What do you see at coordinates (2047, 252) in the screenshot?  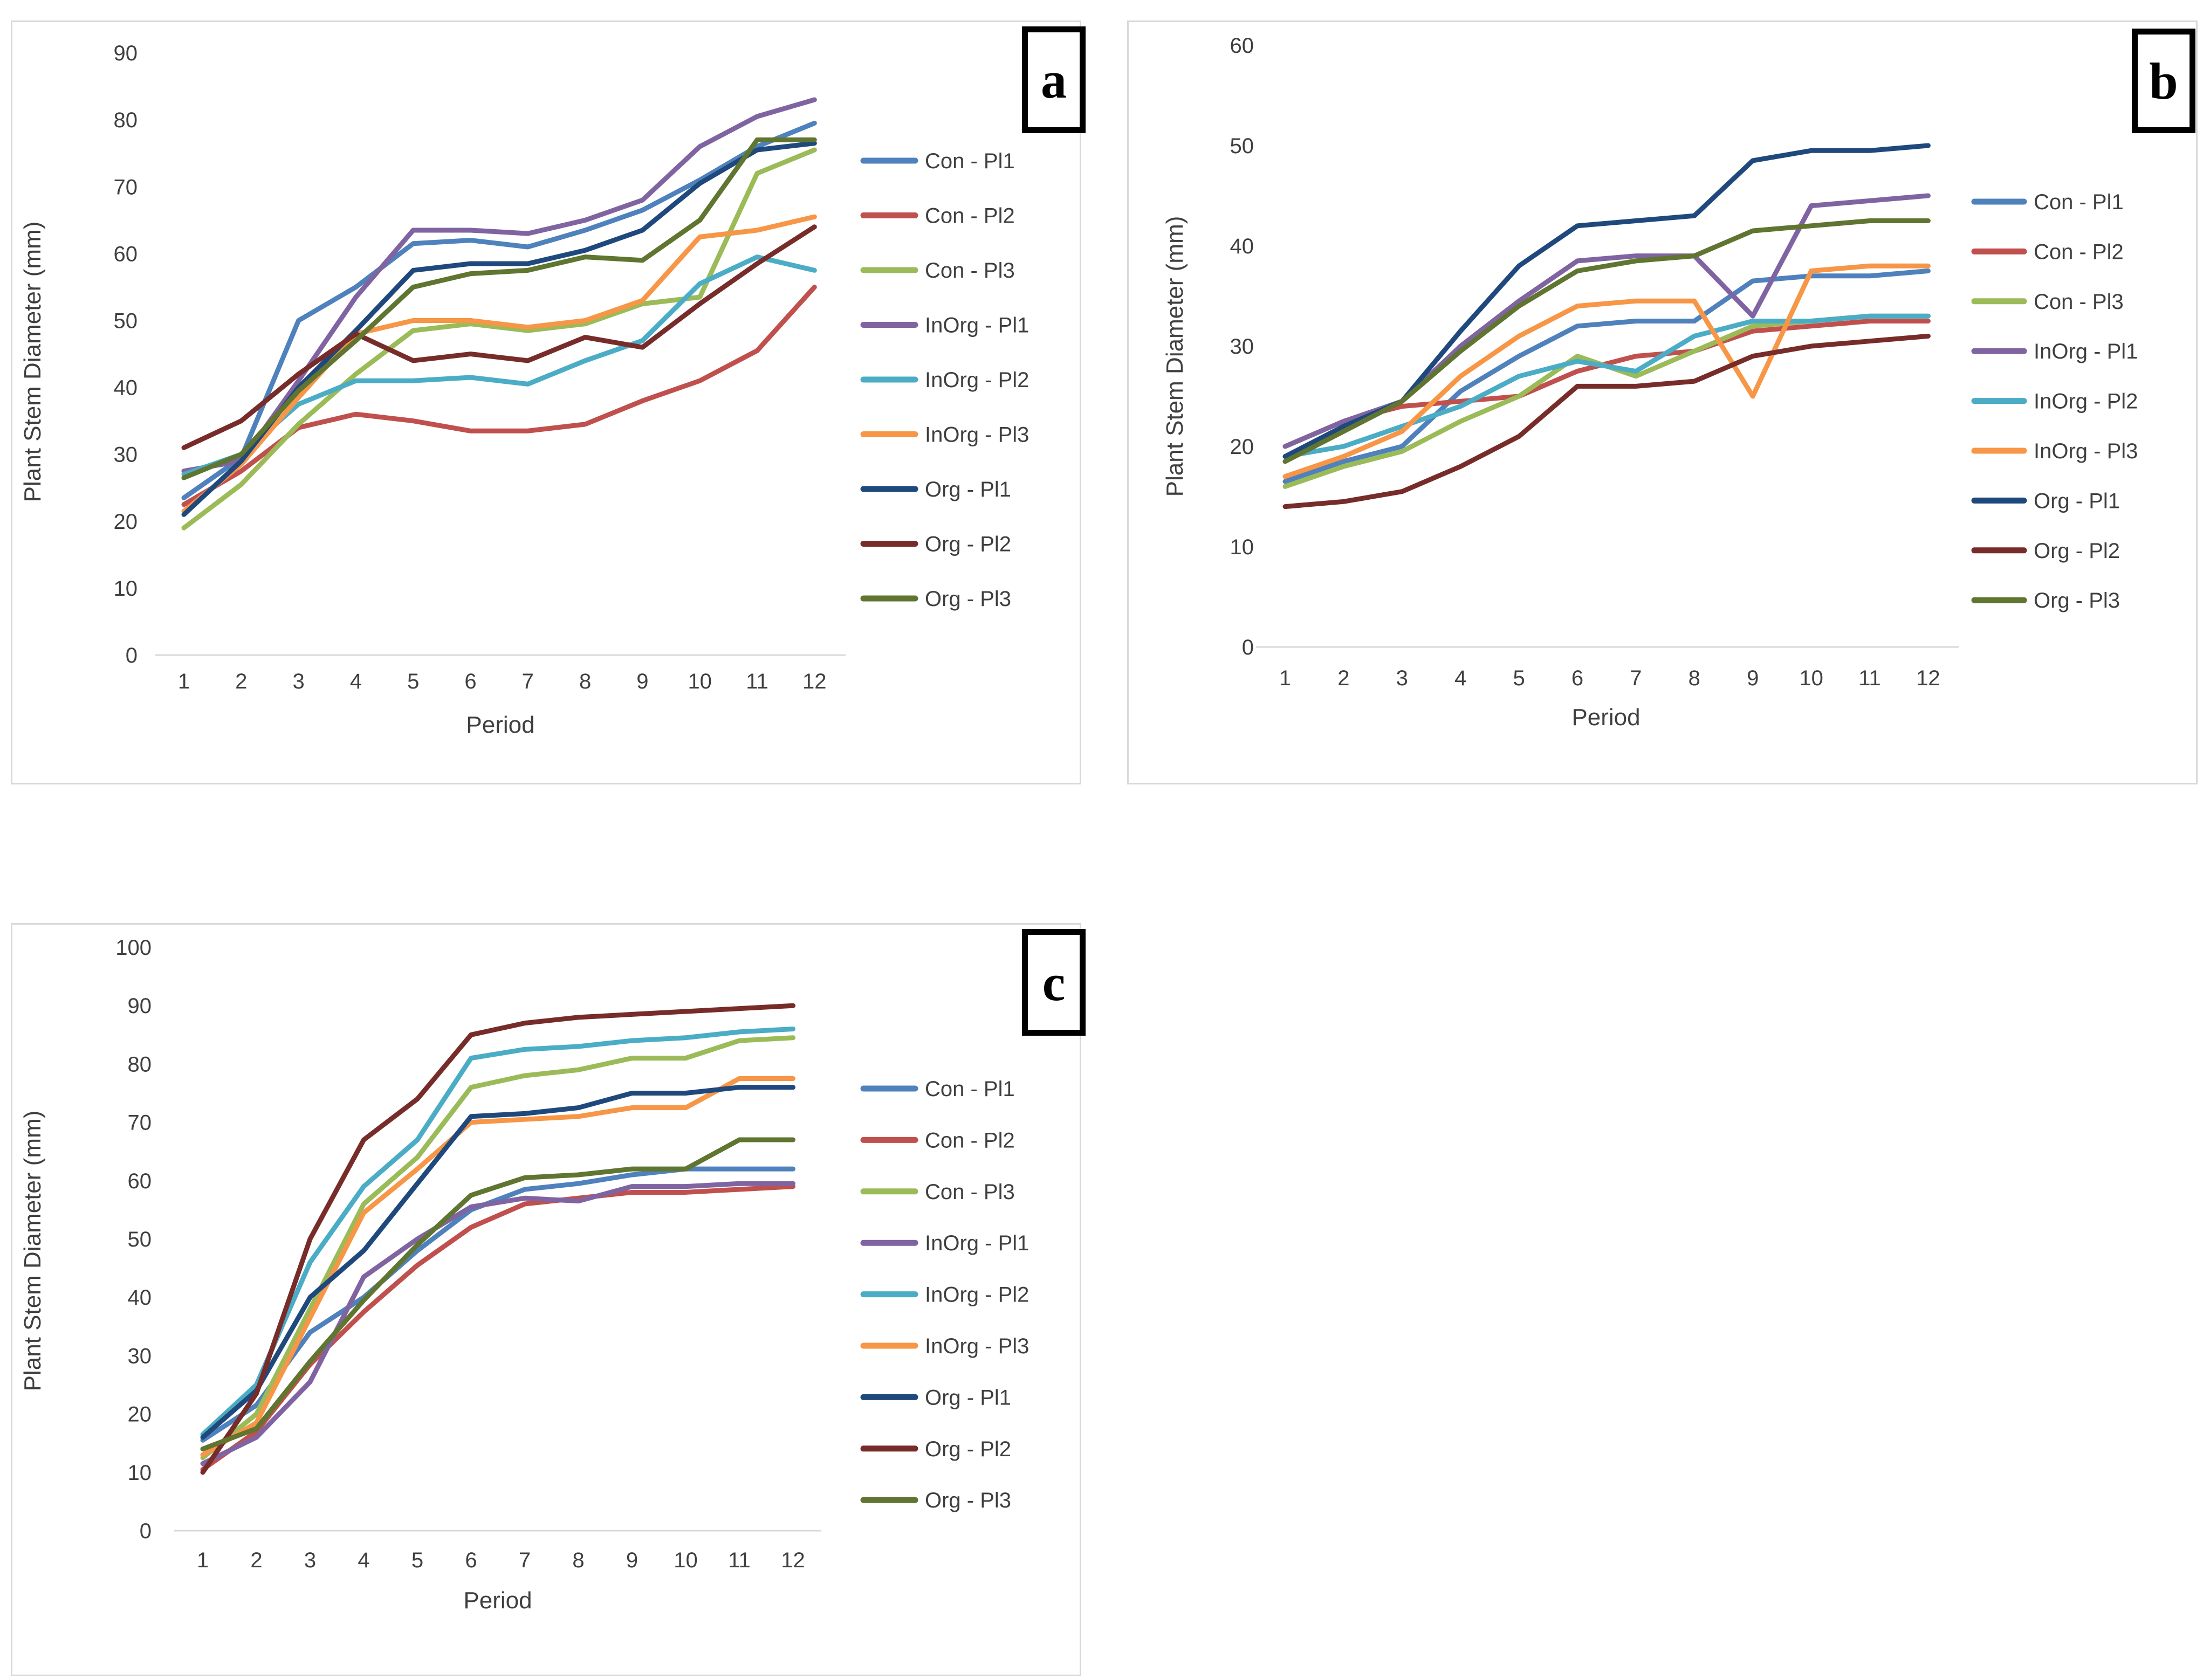 I see `legend-item: Con - Pl2` at bounding box center [2047, 252].